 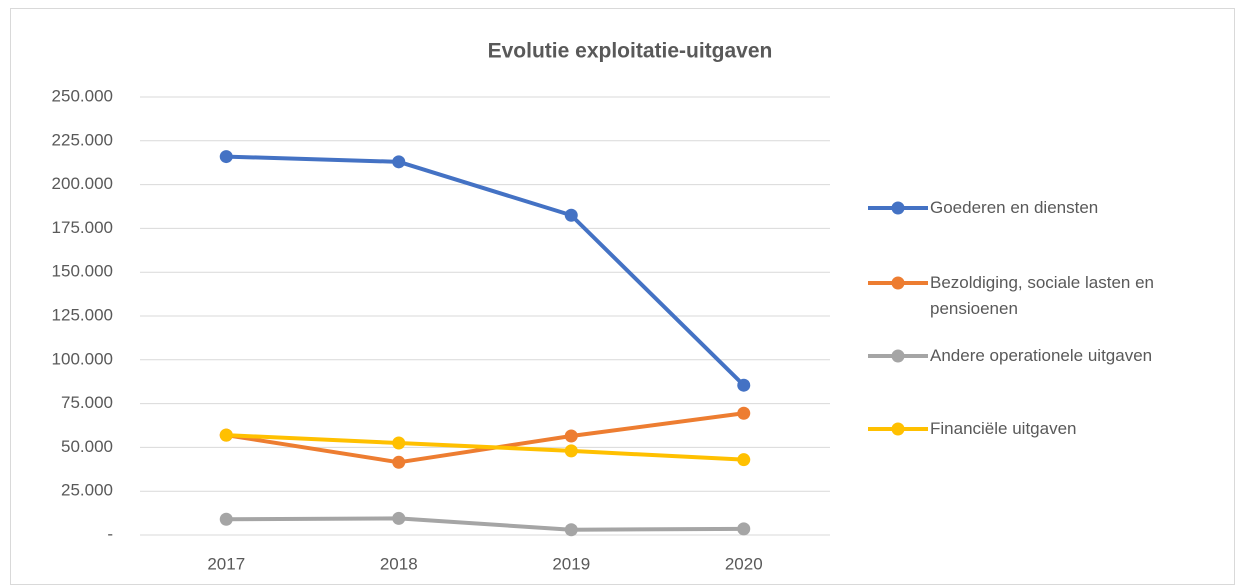 What do you see at coordinates (82, 139) in the screenshot?
I see `y-tick-label: 225.000` at bounding box center [82, 139].